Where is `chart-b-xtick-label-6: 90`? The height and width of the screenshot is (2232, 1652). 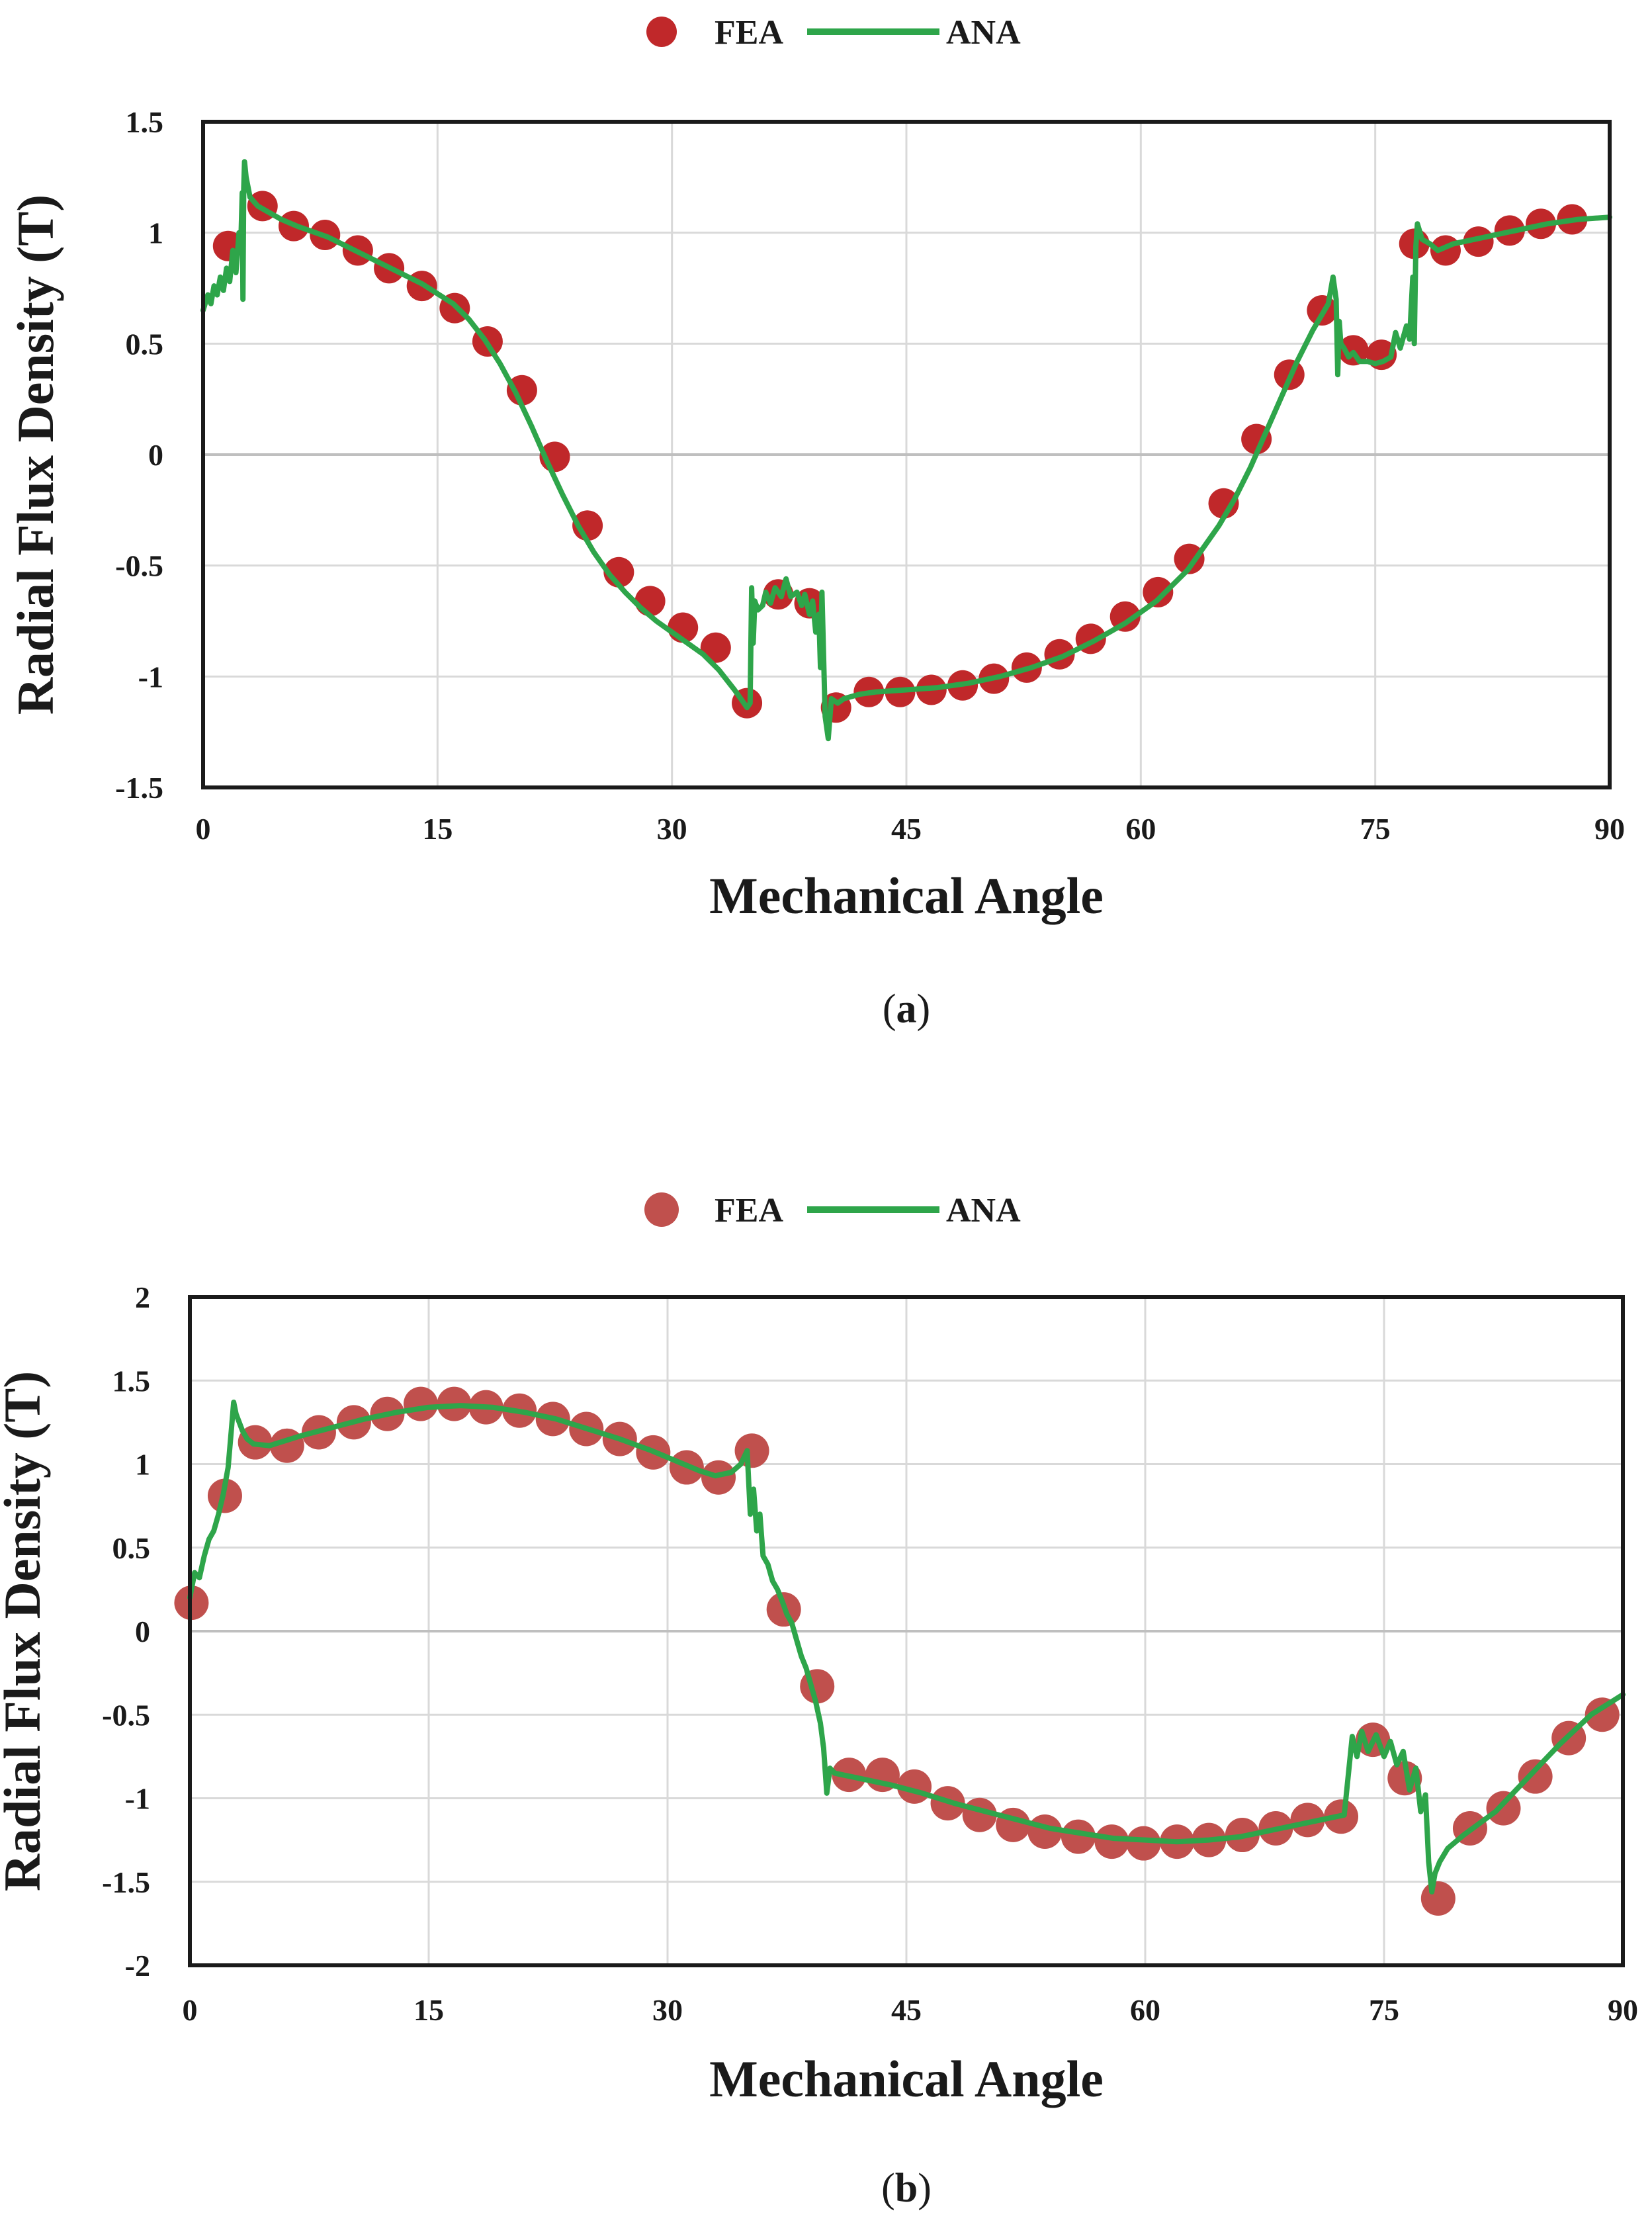
chart-b-xtick-label-6: 90 is located at coordinates (1623, 2010).